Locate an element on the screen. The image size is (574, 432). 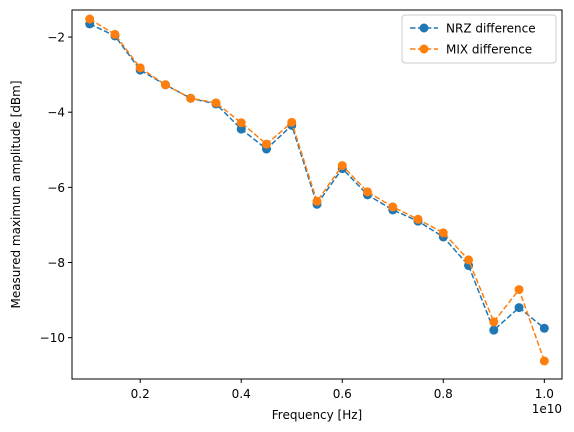
x-axis-title: Frequency [Hz] is located at coordinates (317, 415).